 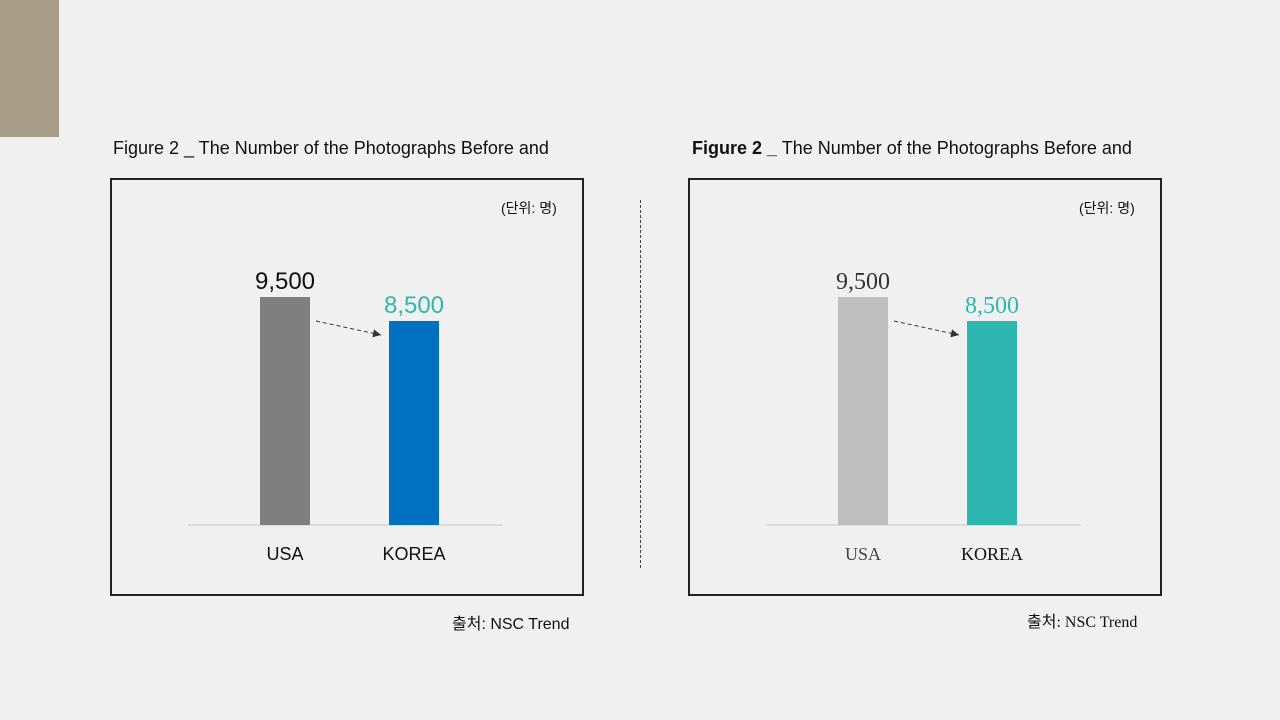 I want to click on corner-accent-block, so click(x=29, y=68).